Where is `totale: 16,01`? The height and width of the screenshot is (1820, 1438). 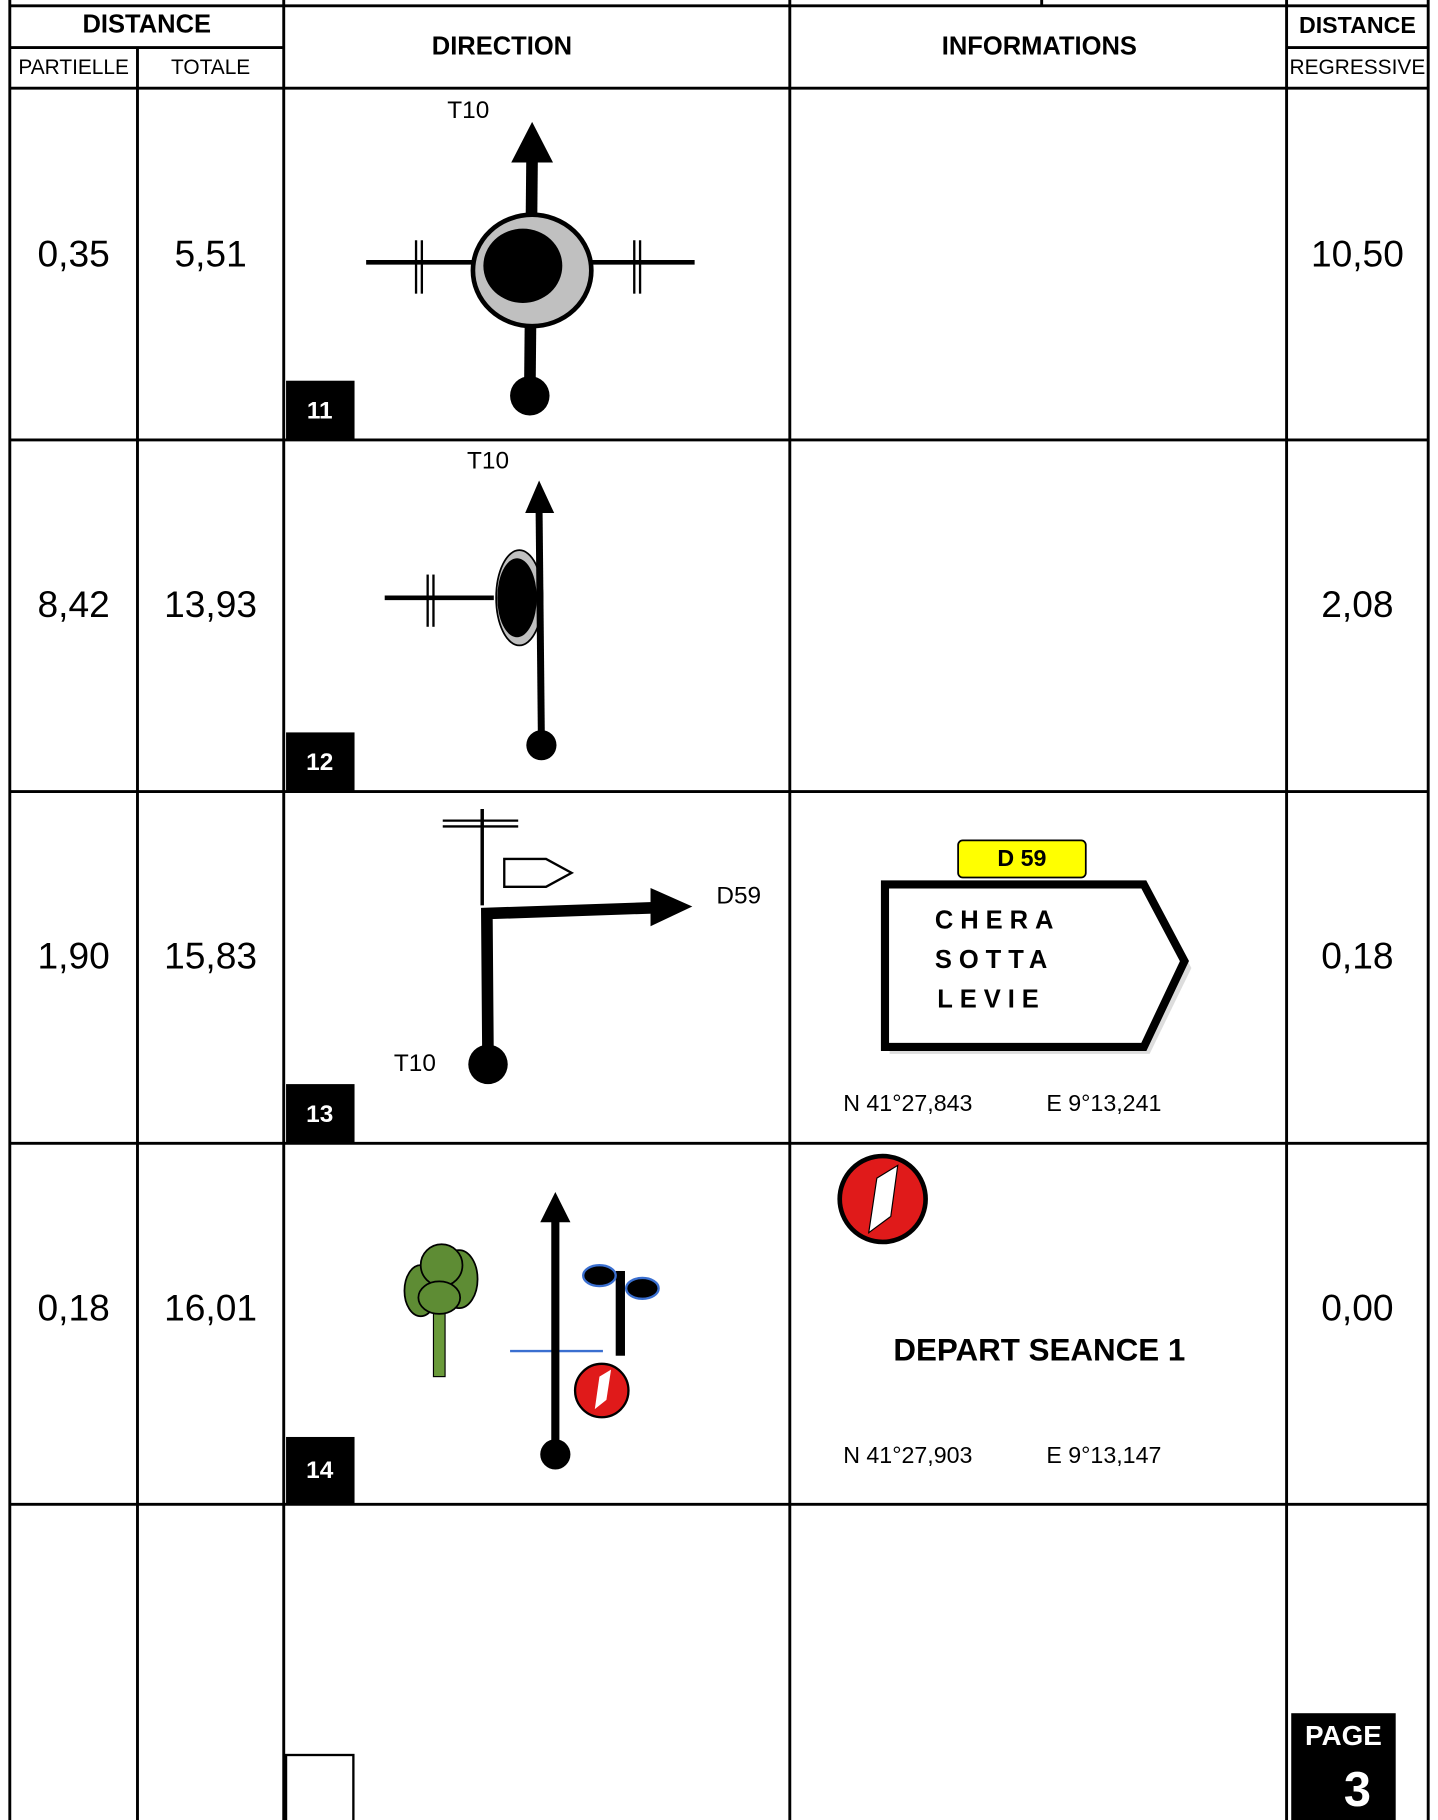 totale: 16,01 is located at coordinates (210, 1307).